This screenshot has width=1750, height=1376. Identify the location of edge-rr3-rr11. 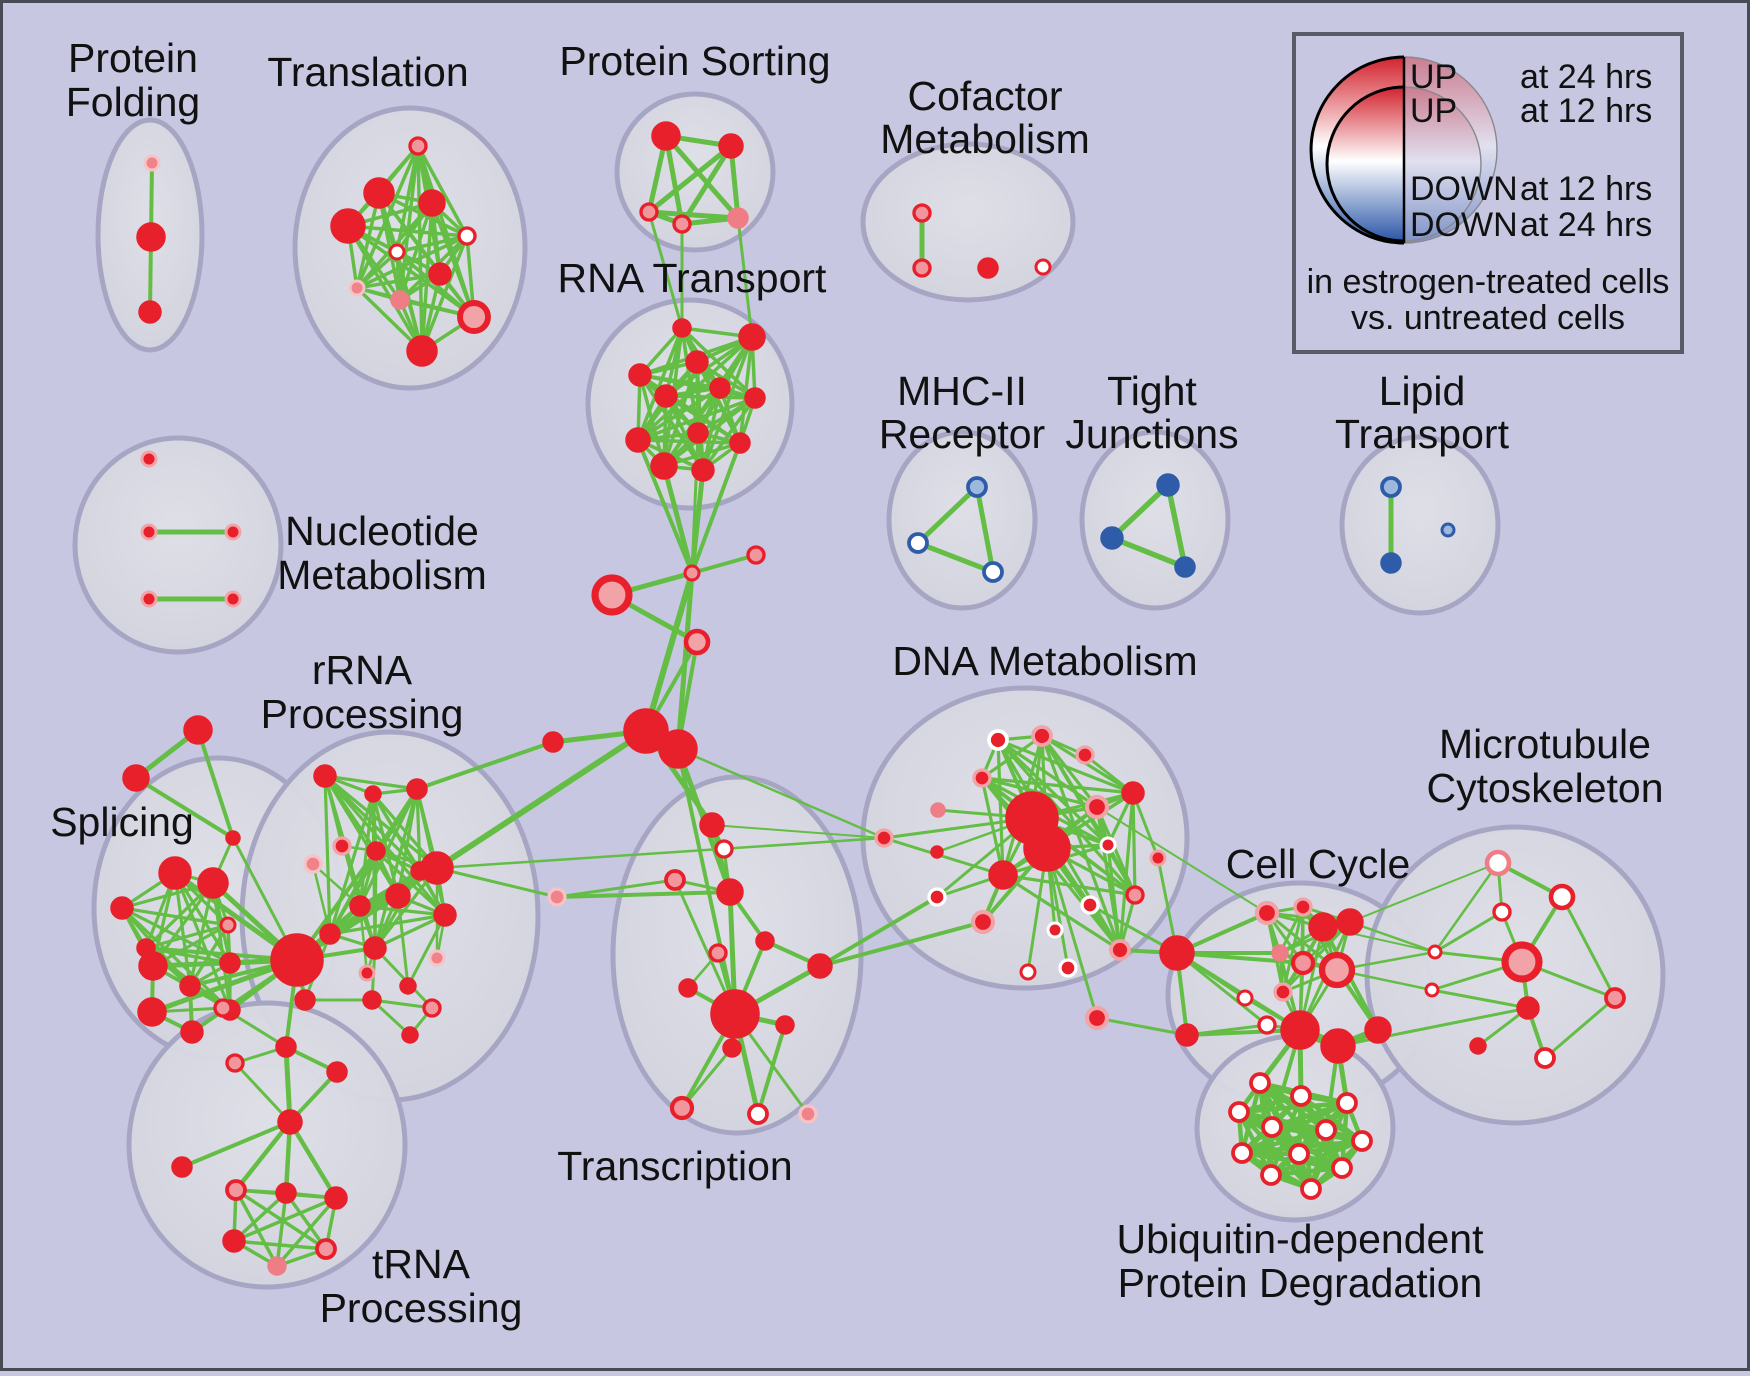
(388, 847).